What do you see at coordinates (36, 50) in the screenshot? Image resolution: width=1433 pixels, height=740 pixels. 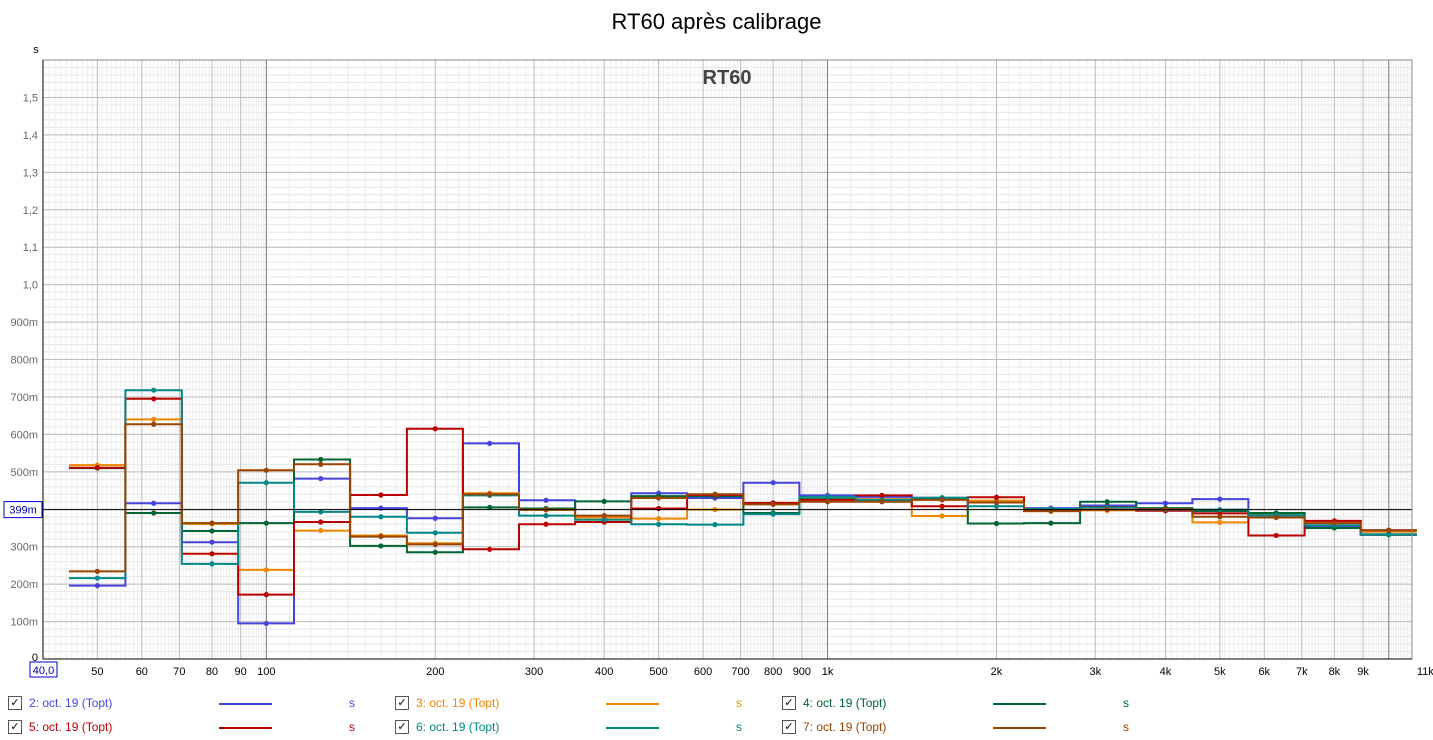 I see `y-axis-label: s` at bounding box center [36, 50].